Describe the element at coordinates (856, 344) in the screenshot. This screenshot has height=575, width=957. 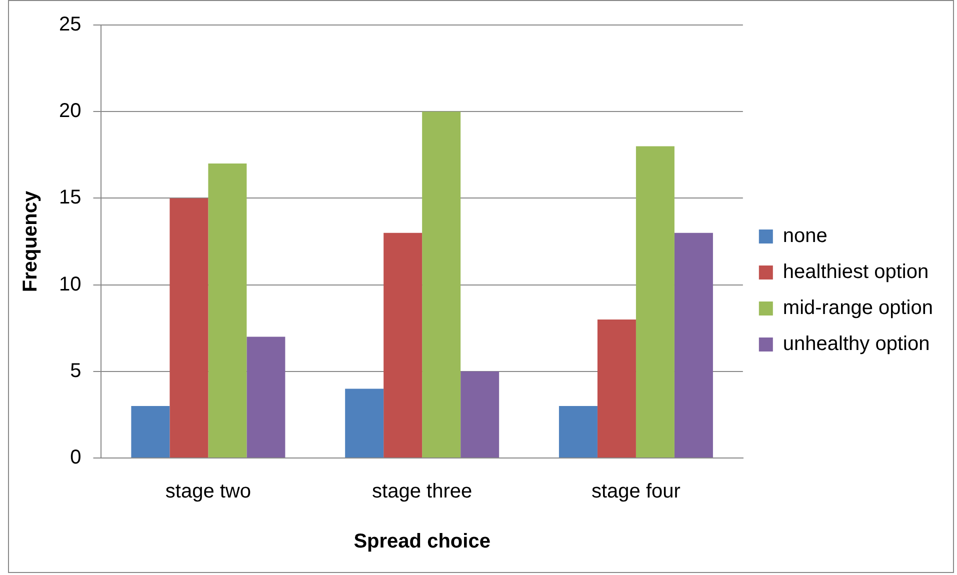
I see `legend-label: unhealthy option` at that location.